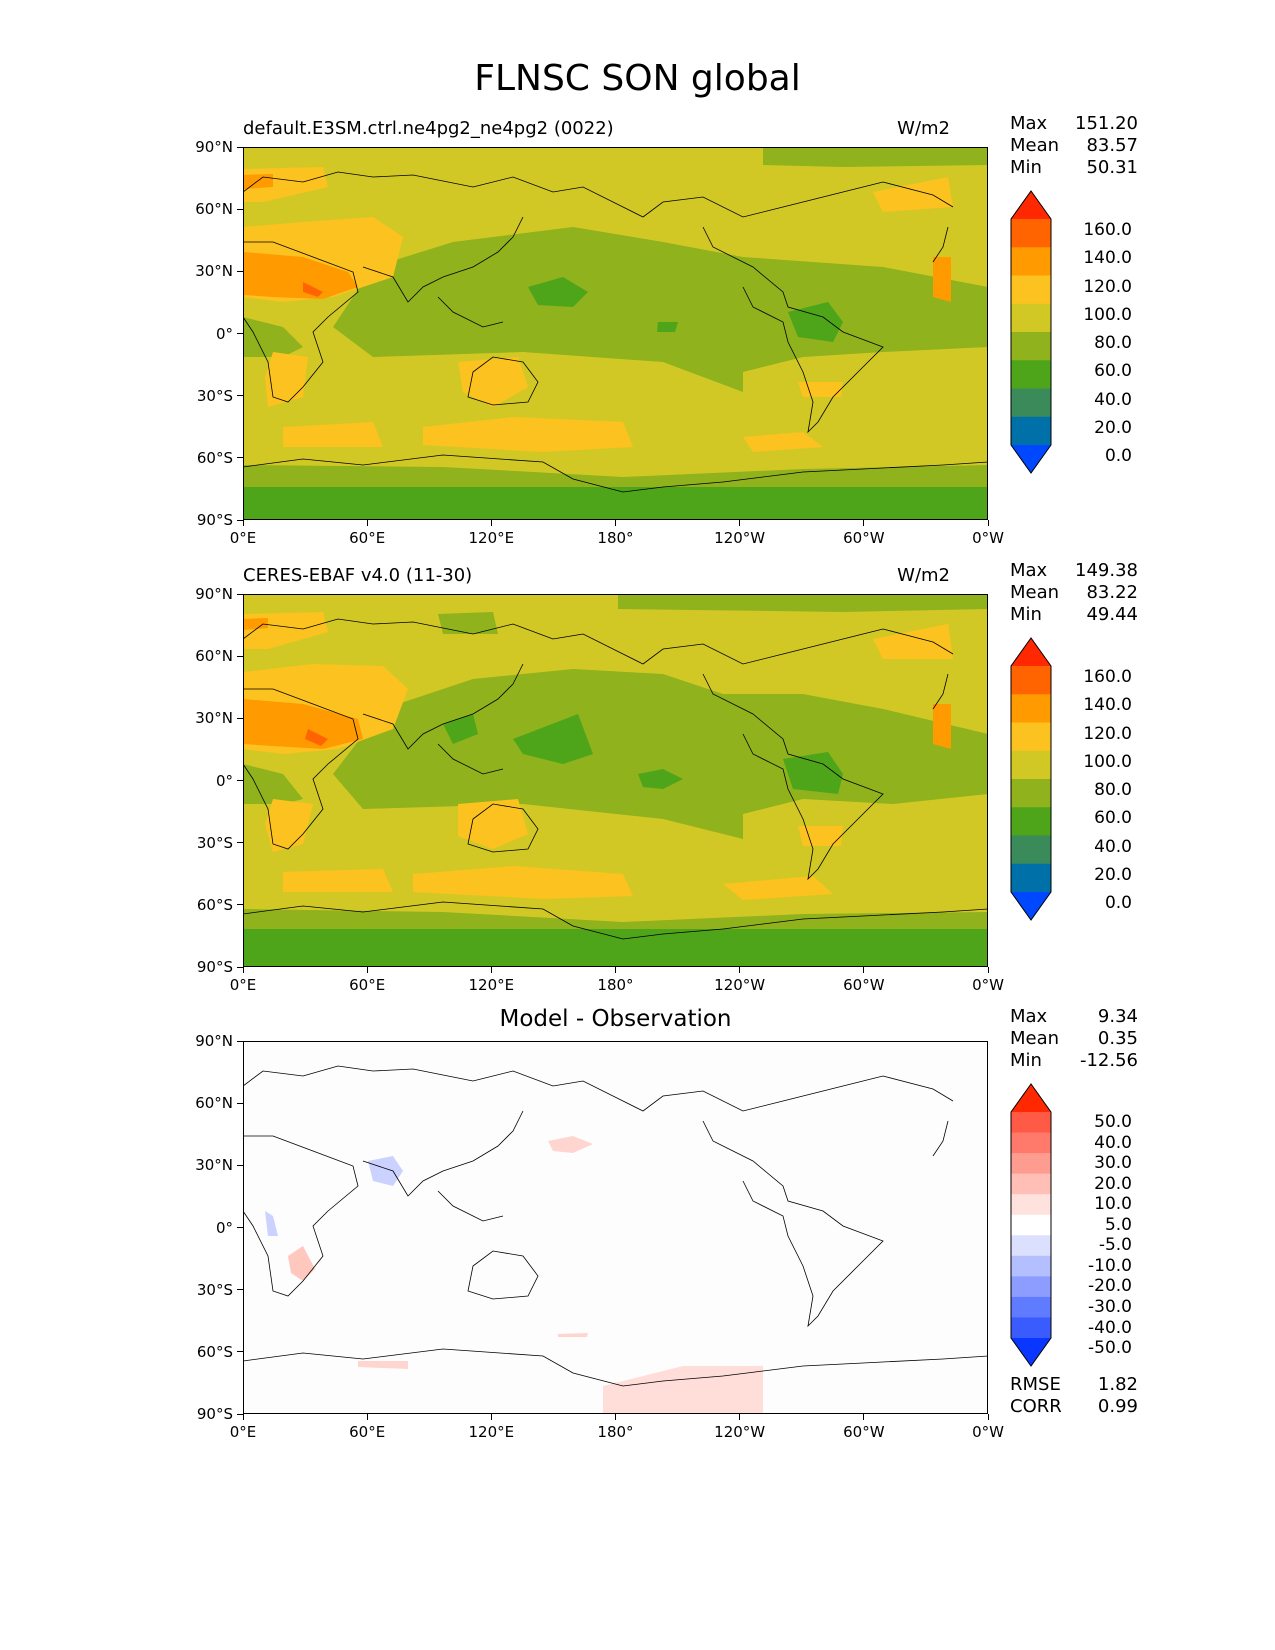 The height and width of the screenshot is (1650, 1275). What do you see at coordinates (358, 575) in the screenshot?
I see `panel2-subtitle: CERES-EBAF v4.0 (11-30)` at bounding box center [358, 575].